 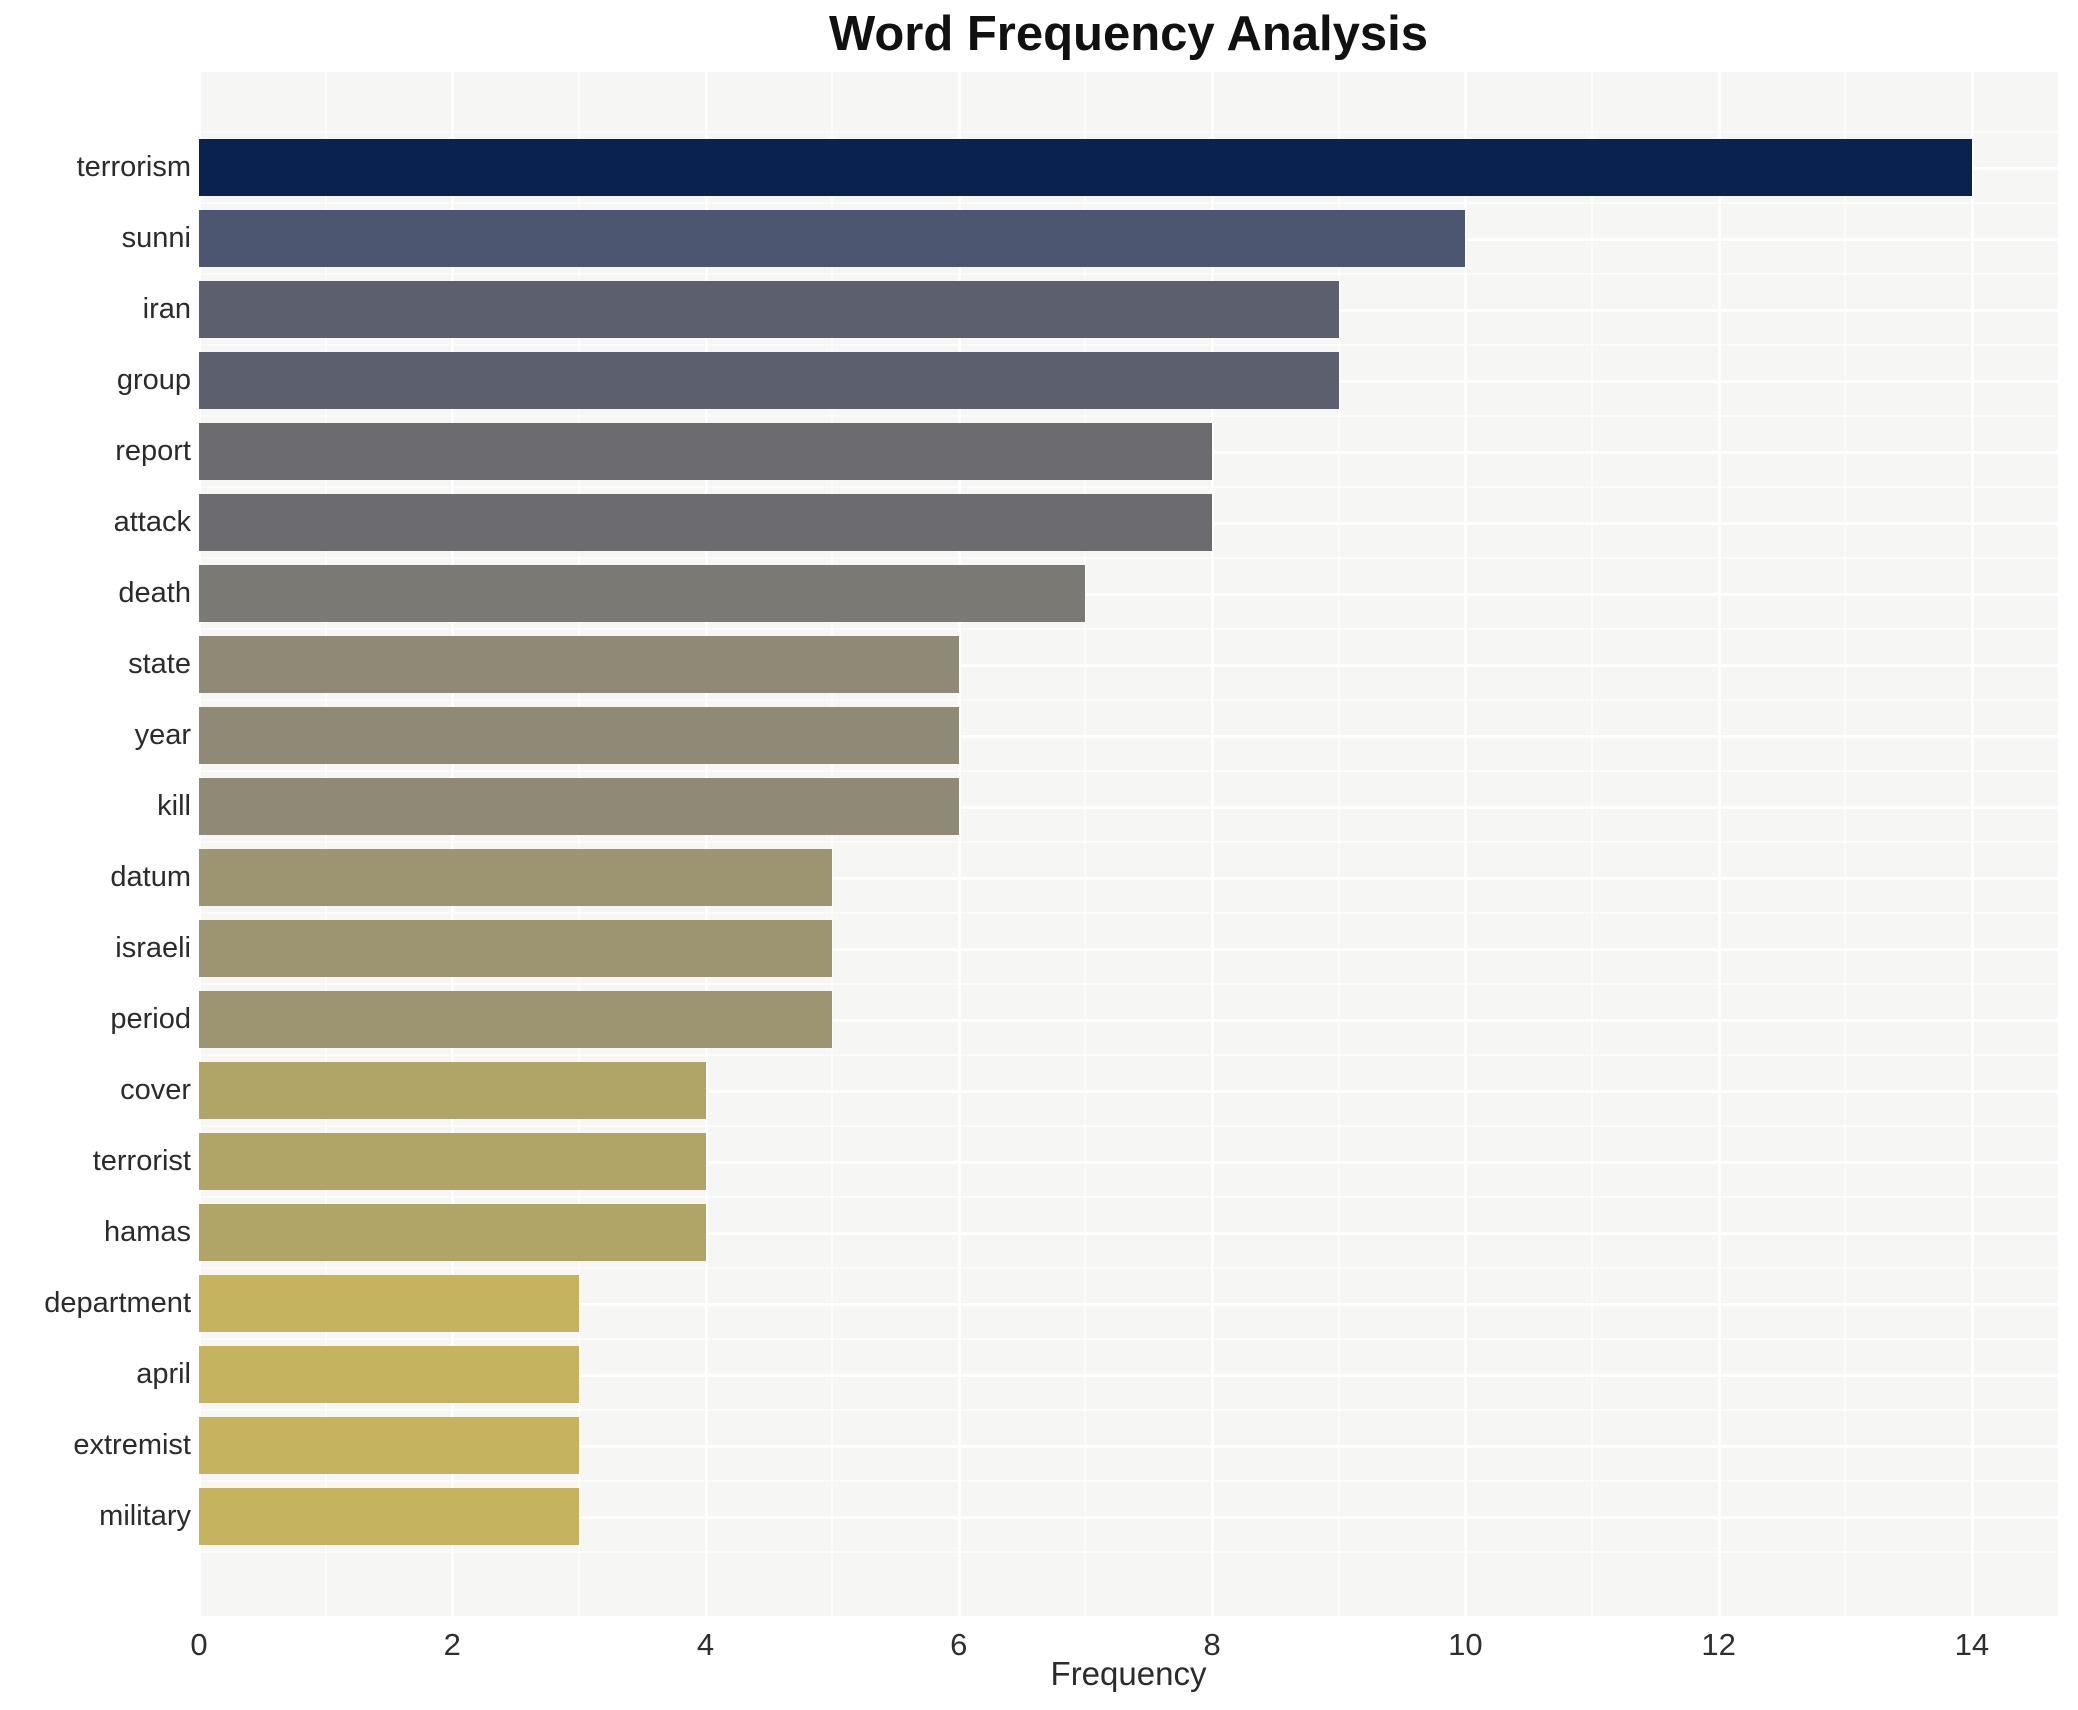 I want to click on y-tick-label-hamas: hamas, so click(x=147, y=1232).